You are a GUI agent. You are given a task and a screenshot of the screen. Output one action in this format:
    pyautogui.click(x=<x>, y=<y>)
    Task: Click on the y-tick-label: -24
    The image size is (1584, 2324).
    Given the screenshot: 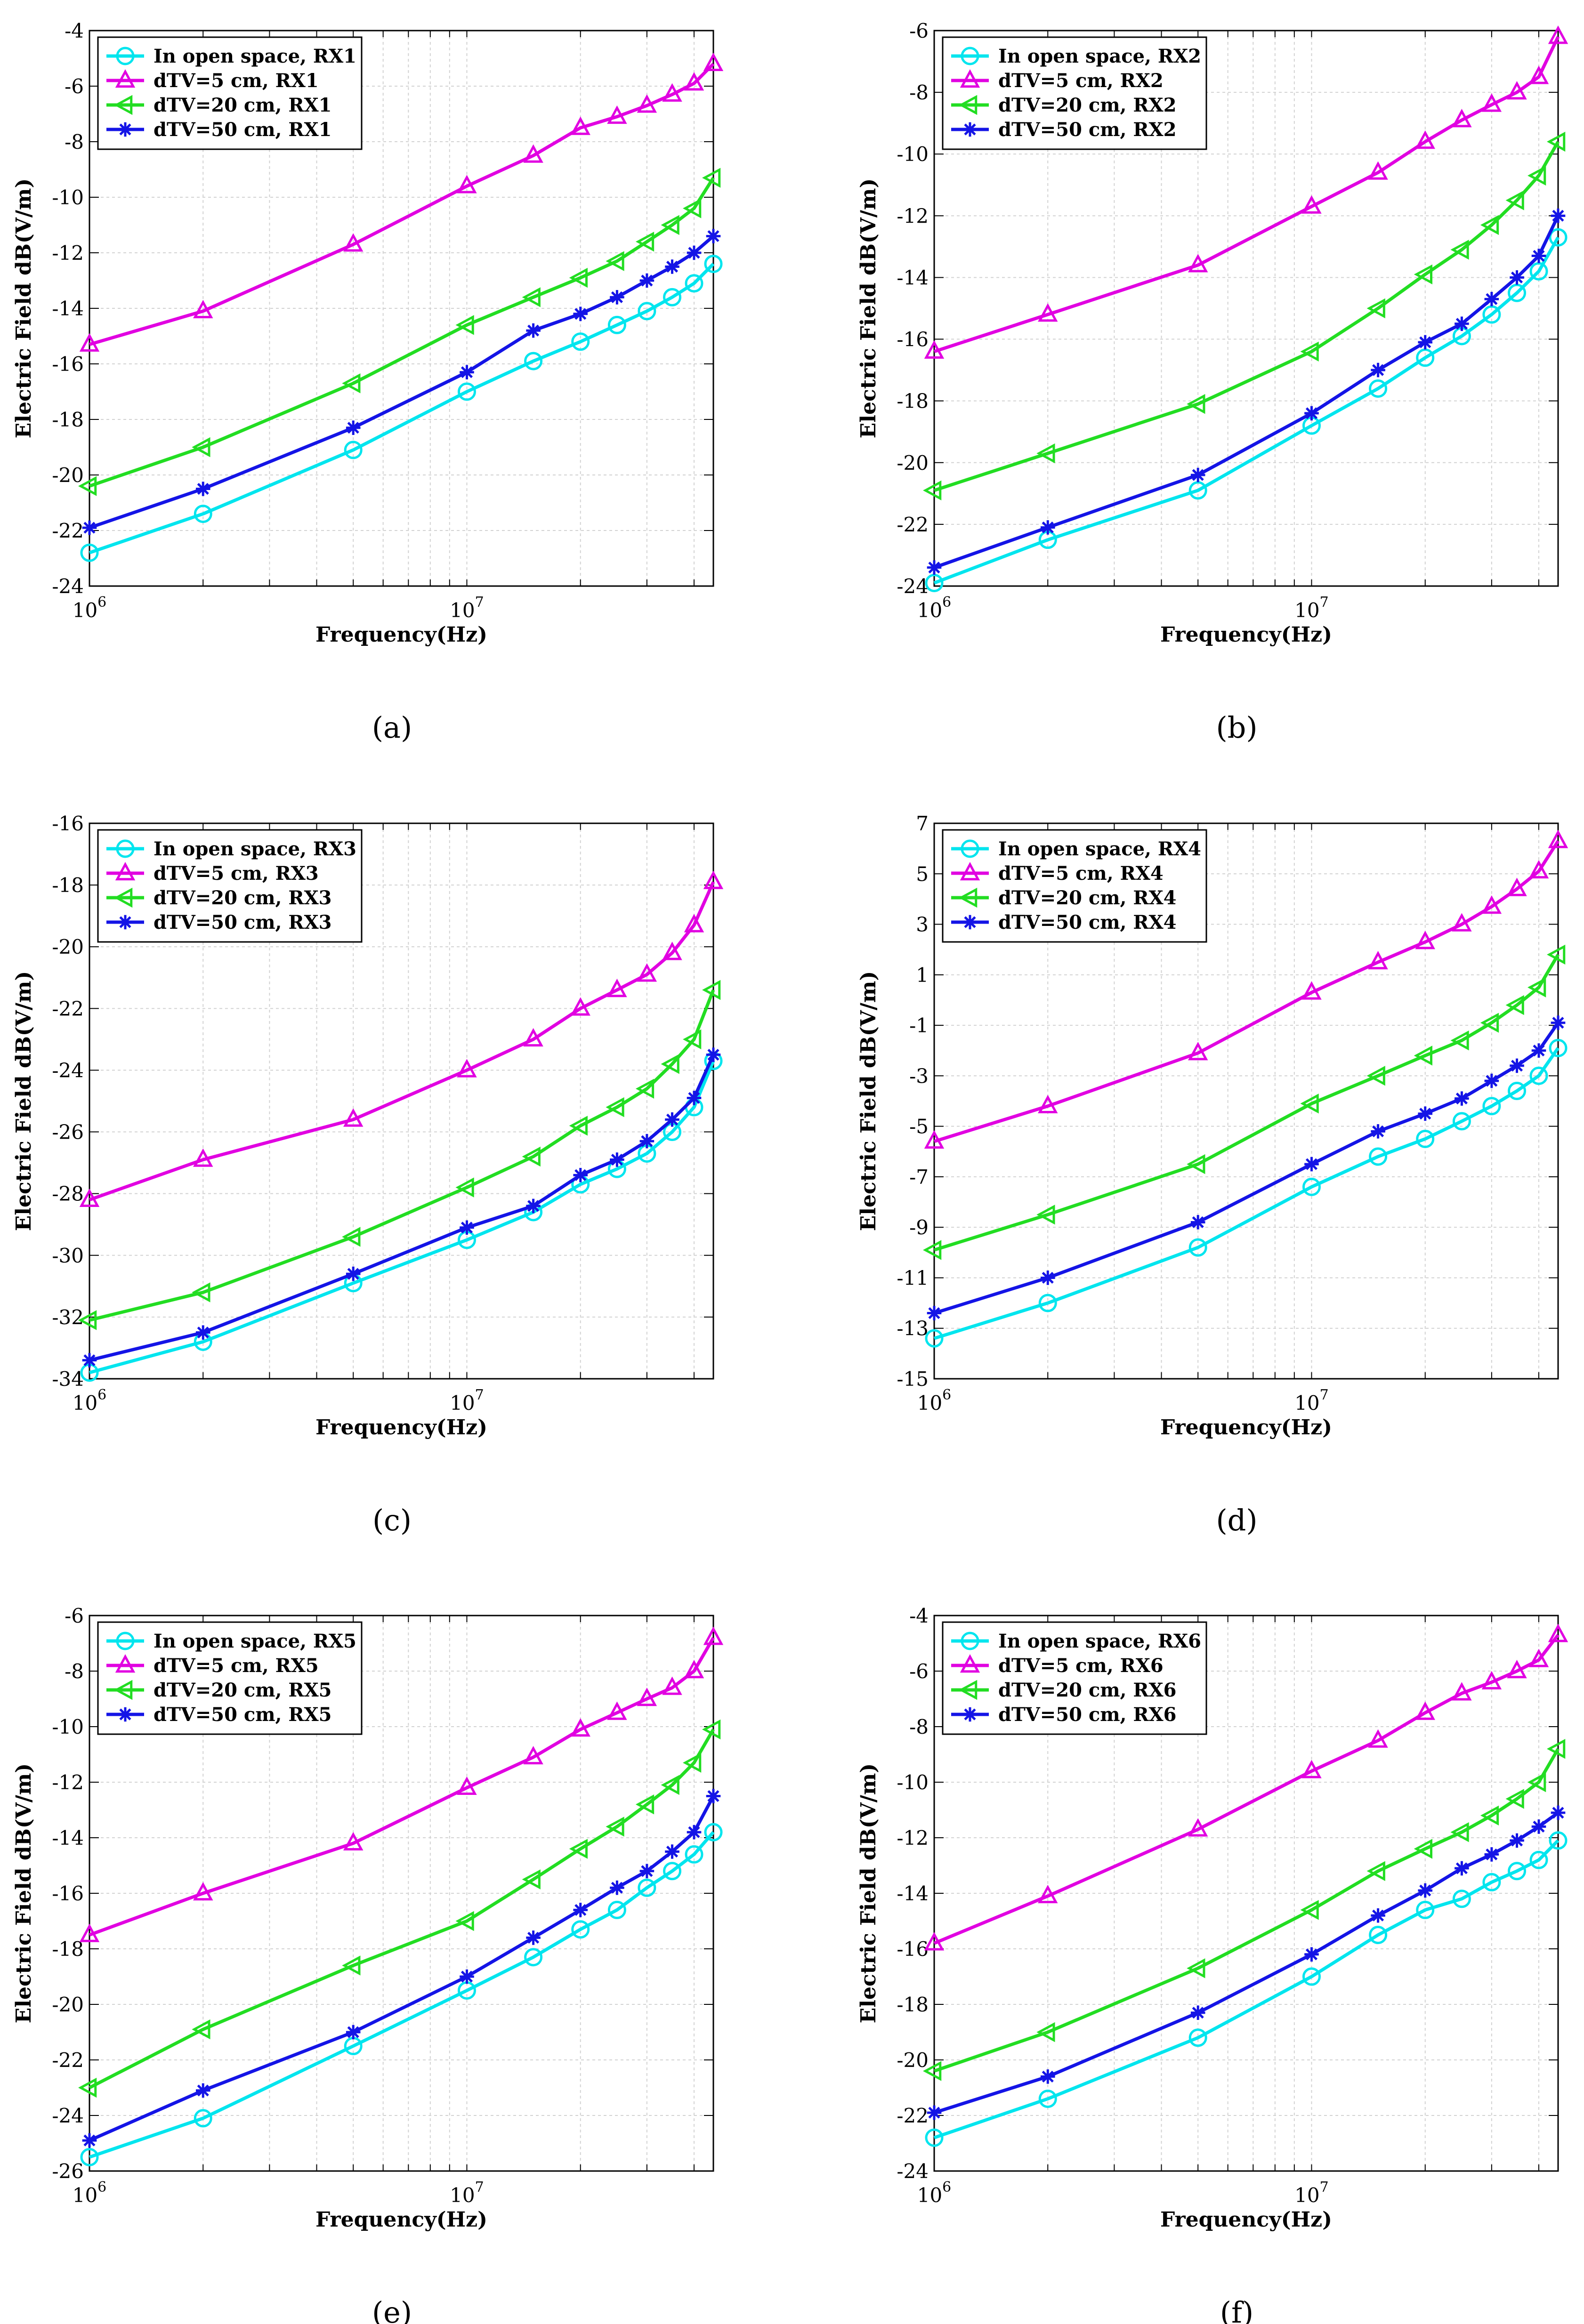 What is the action you would take?
    pyautogui.click(x=68, y=1070)
    